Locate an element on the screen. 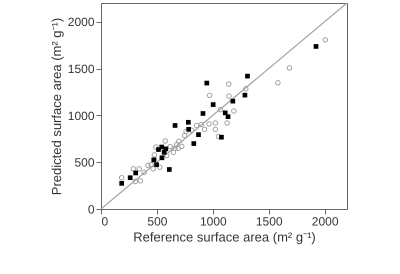 The height and width of the screenshot is (274, 400). y-tick-label: 0 is located at coordinates (91, 209).